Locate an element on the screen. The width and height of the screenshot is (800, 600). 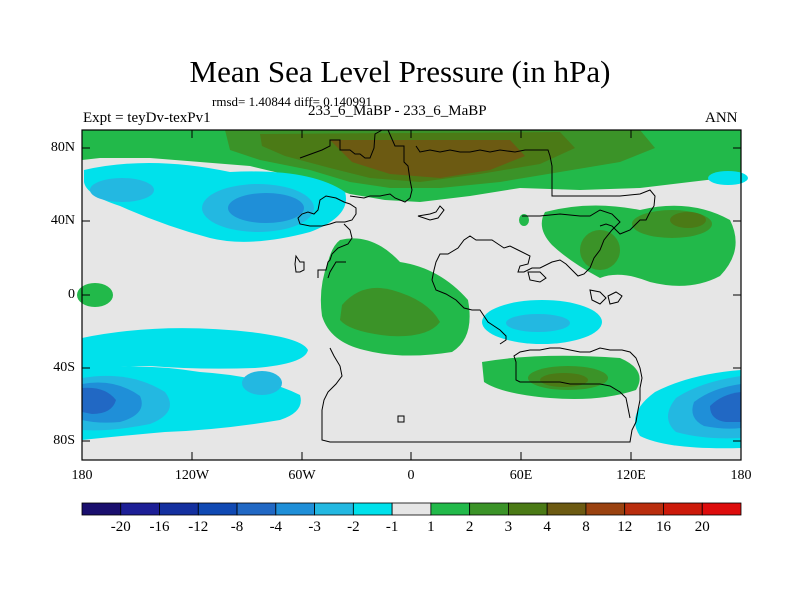
pos3-south-indian is located at coordinates (564, 380).